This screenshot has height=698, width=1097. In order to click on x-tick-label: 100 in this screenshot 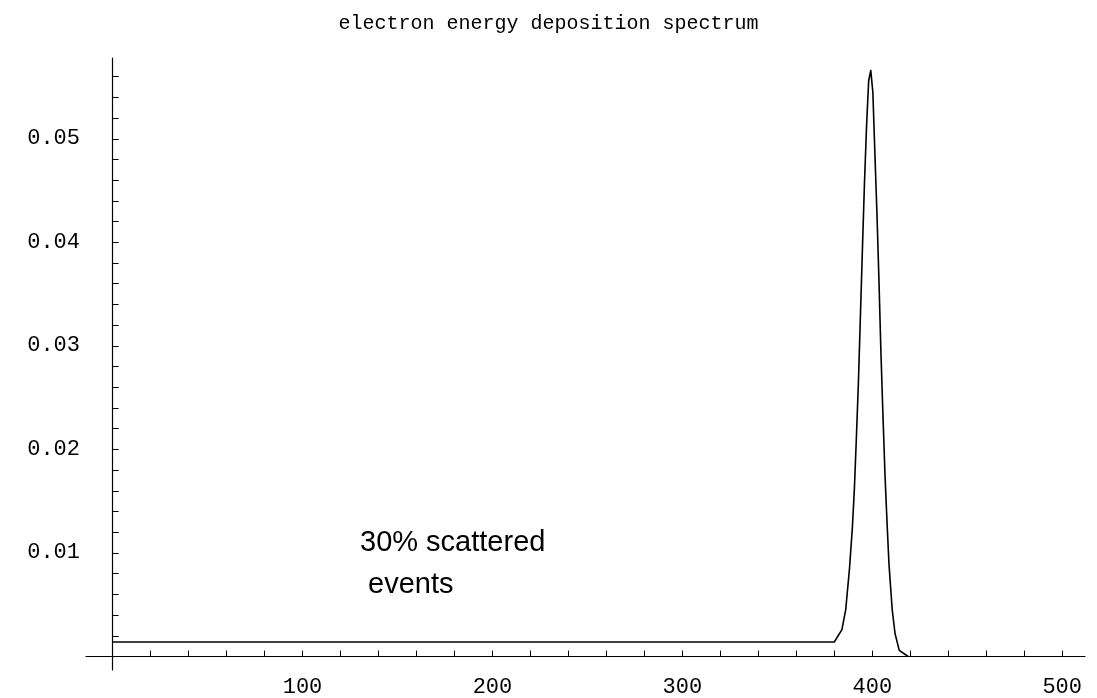, I will do `click(302, 686)`.